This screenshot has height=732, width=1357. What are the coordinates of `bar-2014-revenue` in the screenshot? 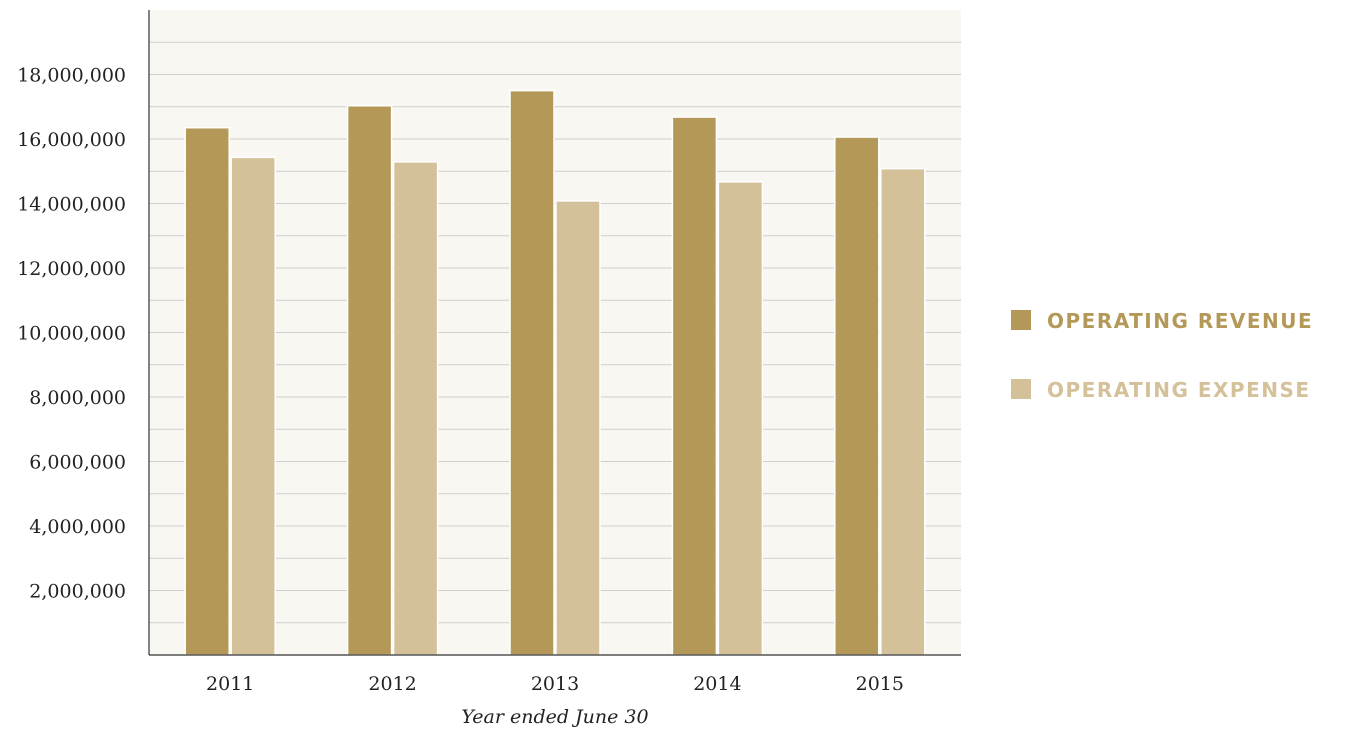 It's located at (694, 386).